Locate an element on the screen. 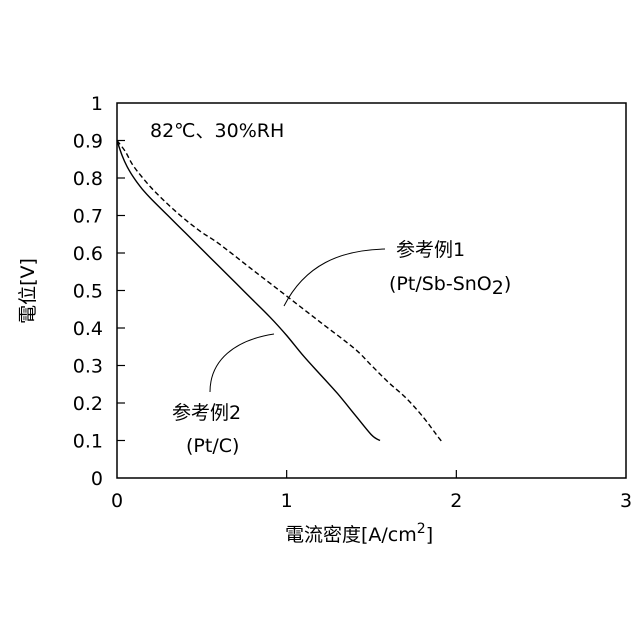 The image size is (640, 640). x-tick-label: 0 is located at coordinates (117, 501).